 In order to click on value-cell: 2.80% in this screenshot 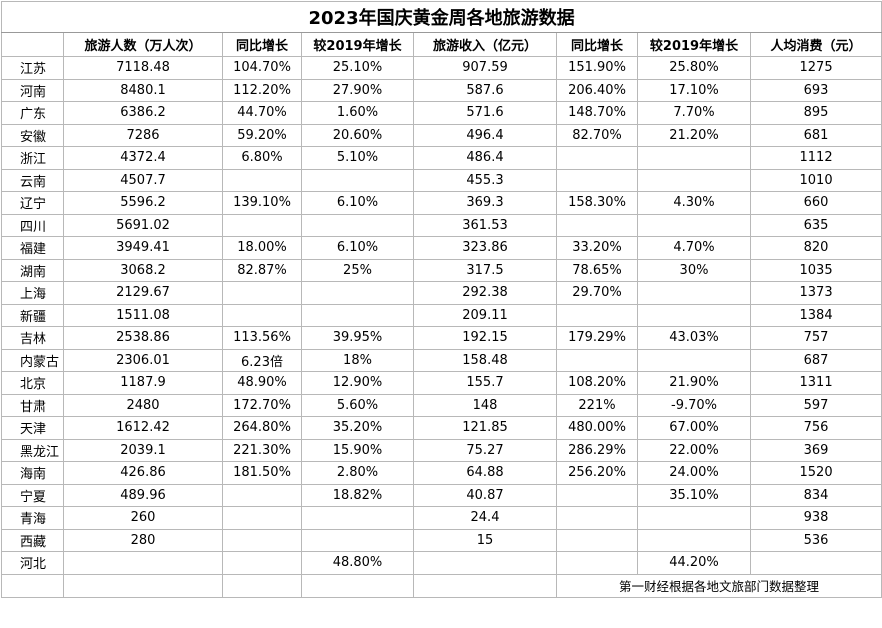, I will do `click(357, 473)`.